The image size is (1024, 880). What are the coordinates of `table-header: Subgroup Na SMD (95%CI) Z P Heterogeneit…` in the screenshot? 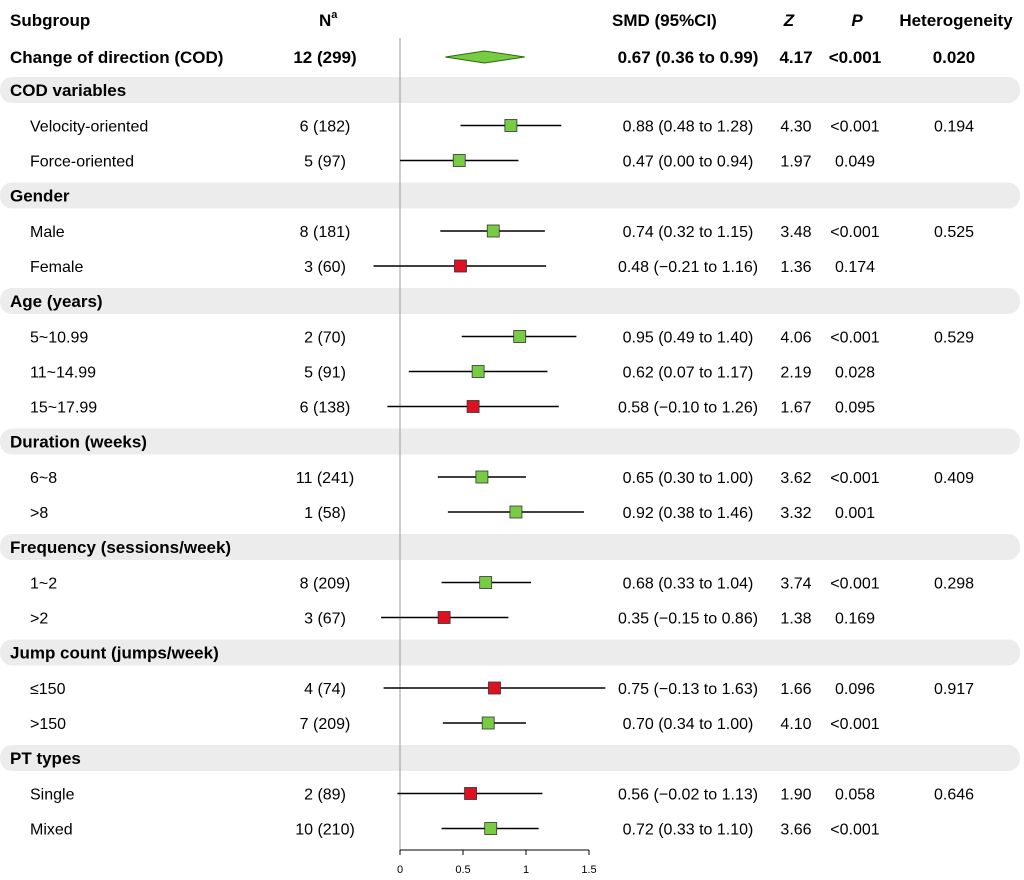 It's located at (511, 19).